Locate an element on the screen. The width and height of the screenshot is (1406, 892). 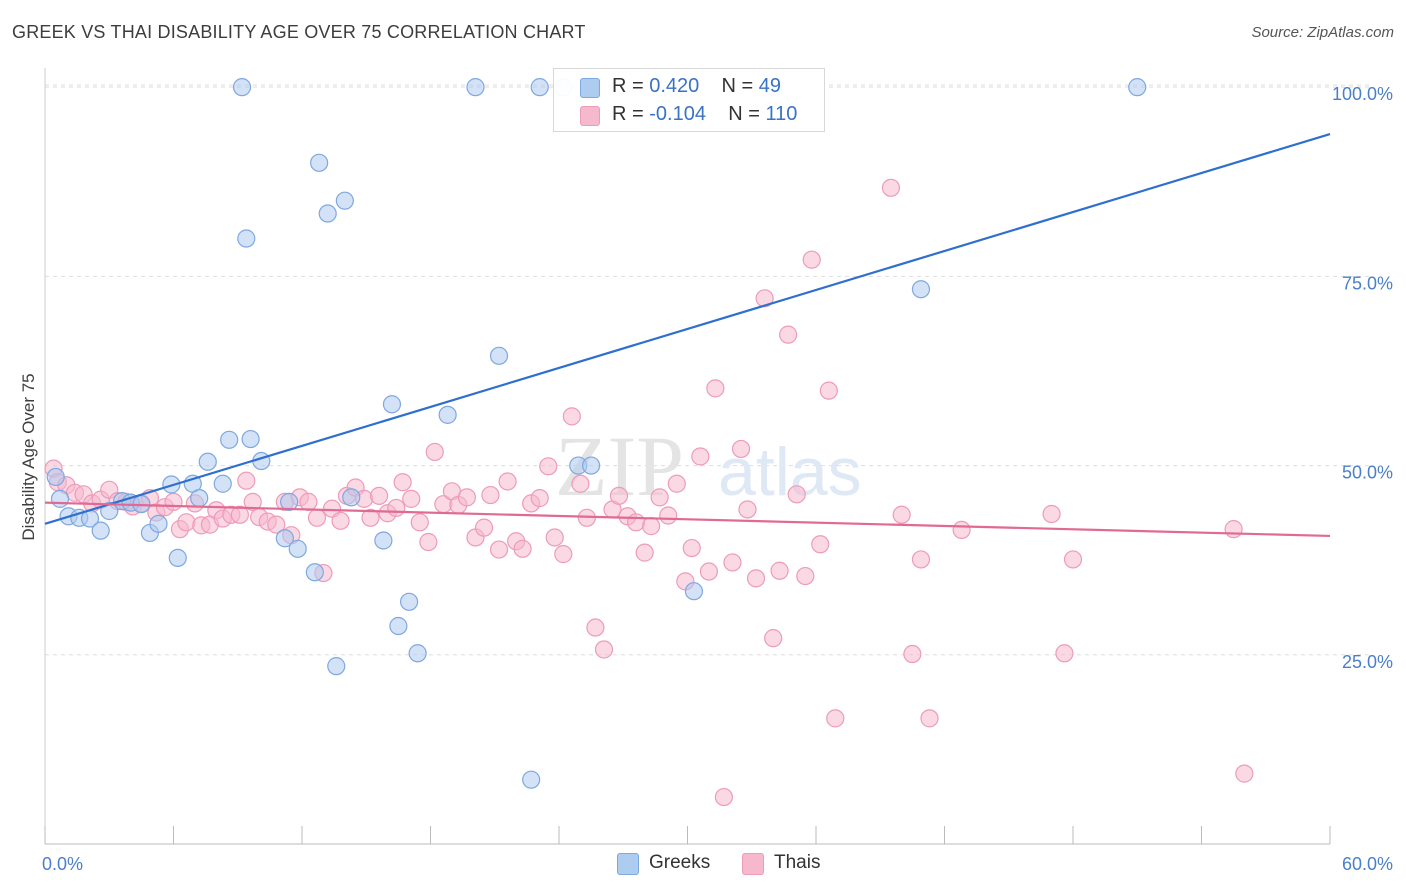
correlation-legend: R = 0.420 N = 49 R = -0.104 N = 110 is located at coordinates (689, 100).